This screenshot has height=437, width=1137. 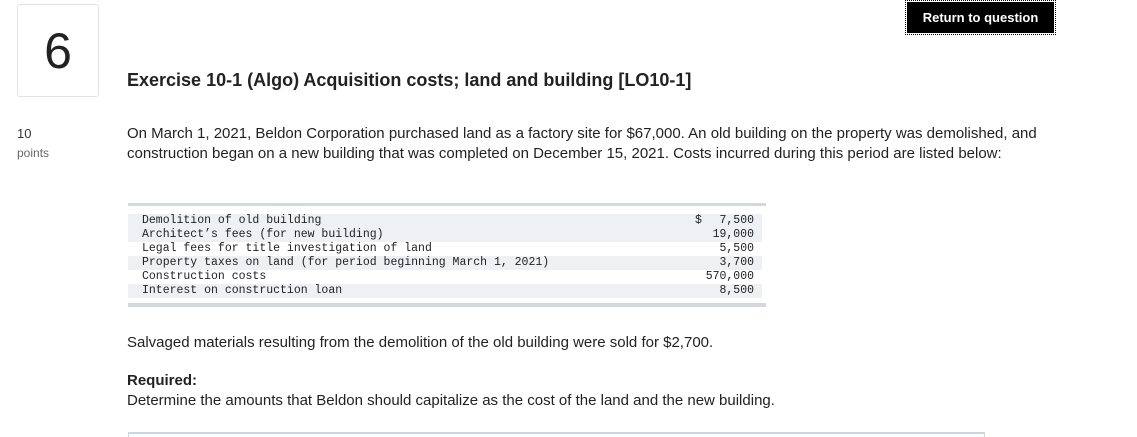 What do you see at coordinates (980, 17) in the screenshot?
I see `return-to-question-button: Return to question` at bounding box center [980, 17].